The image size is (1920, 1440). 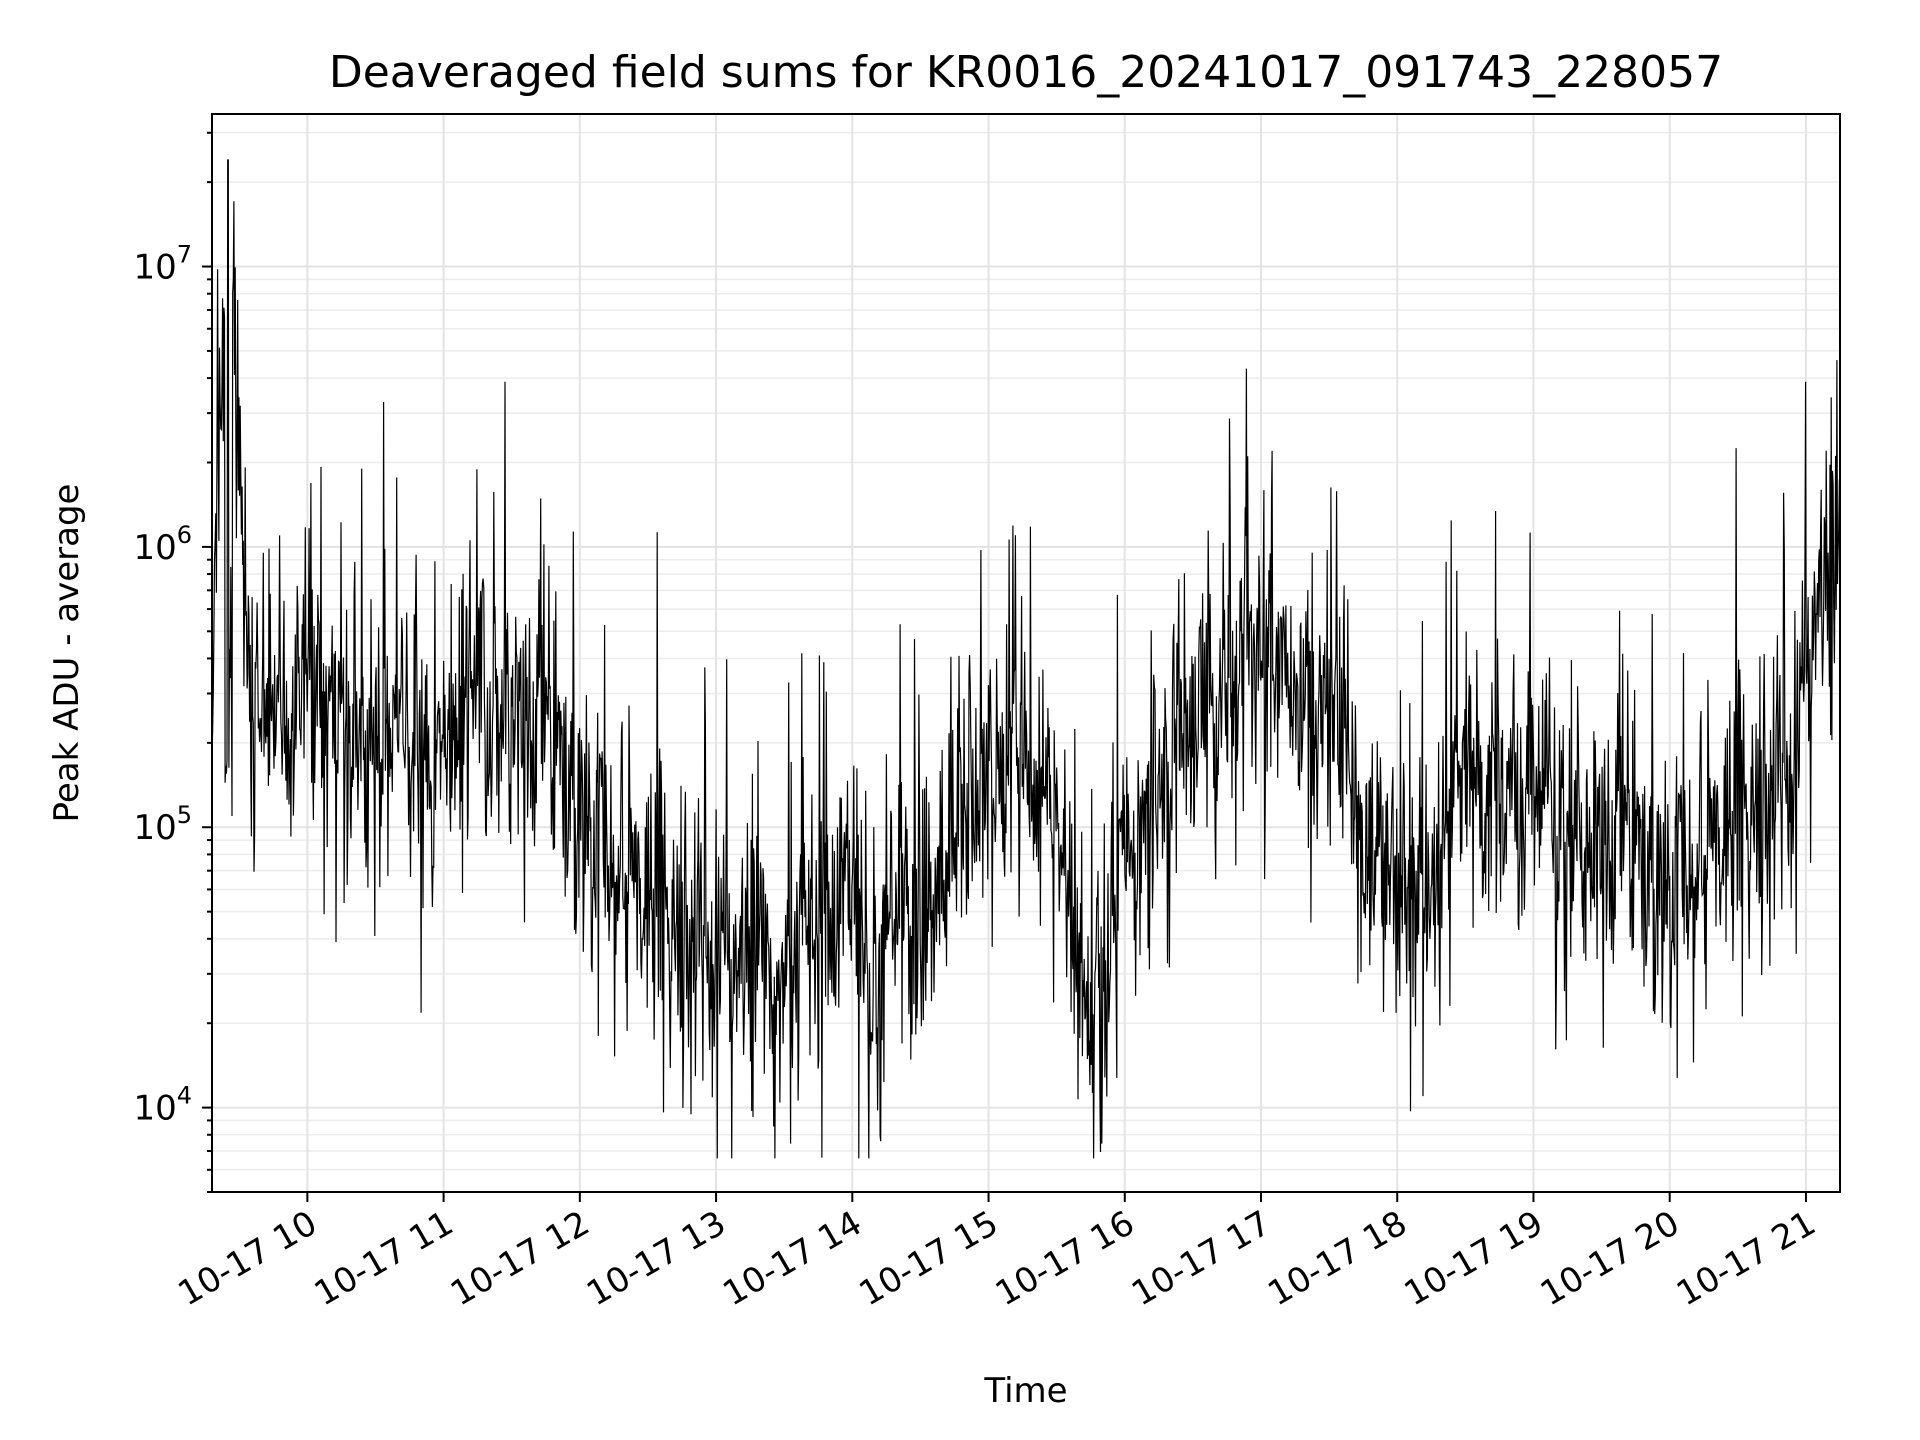 I want to click on x-tick-label: 10-17 10, so click(x=247, y=1258).